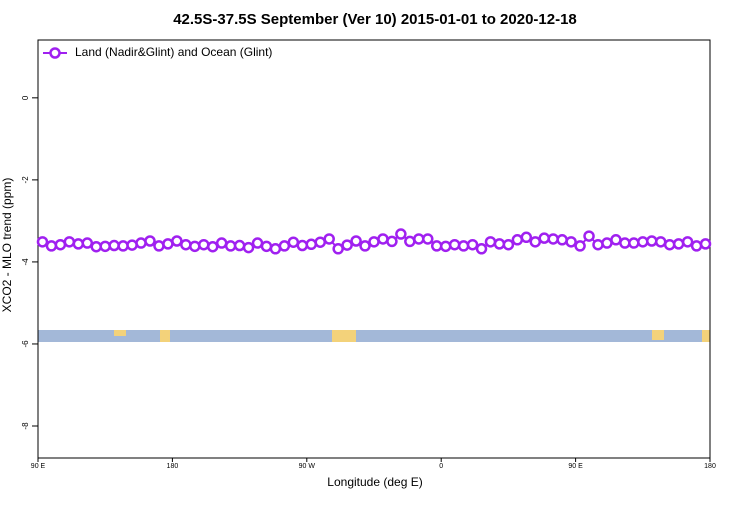 The height and width of the screenshot is (505, 750). I want to click on y-tick-label: 0, so click(25, 97).